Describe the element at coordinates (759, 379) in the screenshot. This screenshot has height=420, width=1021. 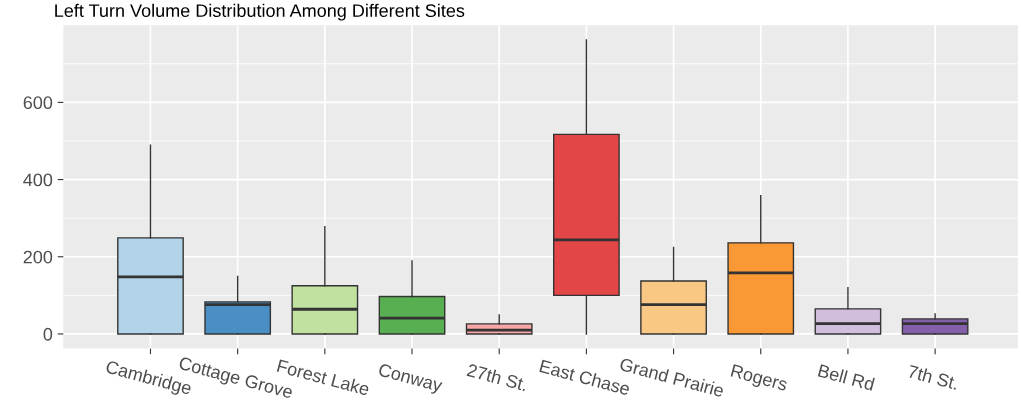
I see `x-tick-label: Rogers` at that location.